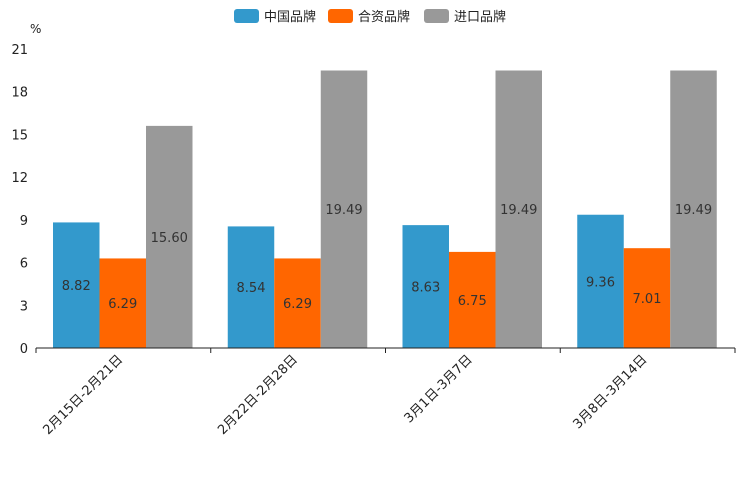 This screenshot has height=496, width=744. I want to click on data-label-series2-cat4: 7.01, so click(647, 299).